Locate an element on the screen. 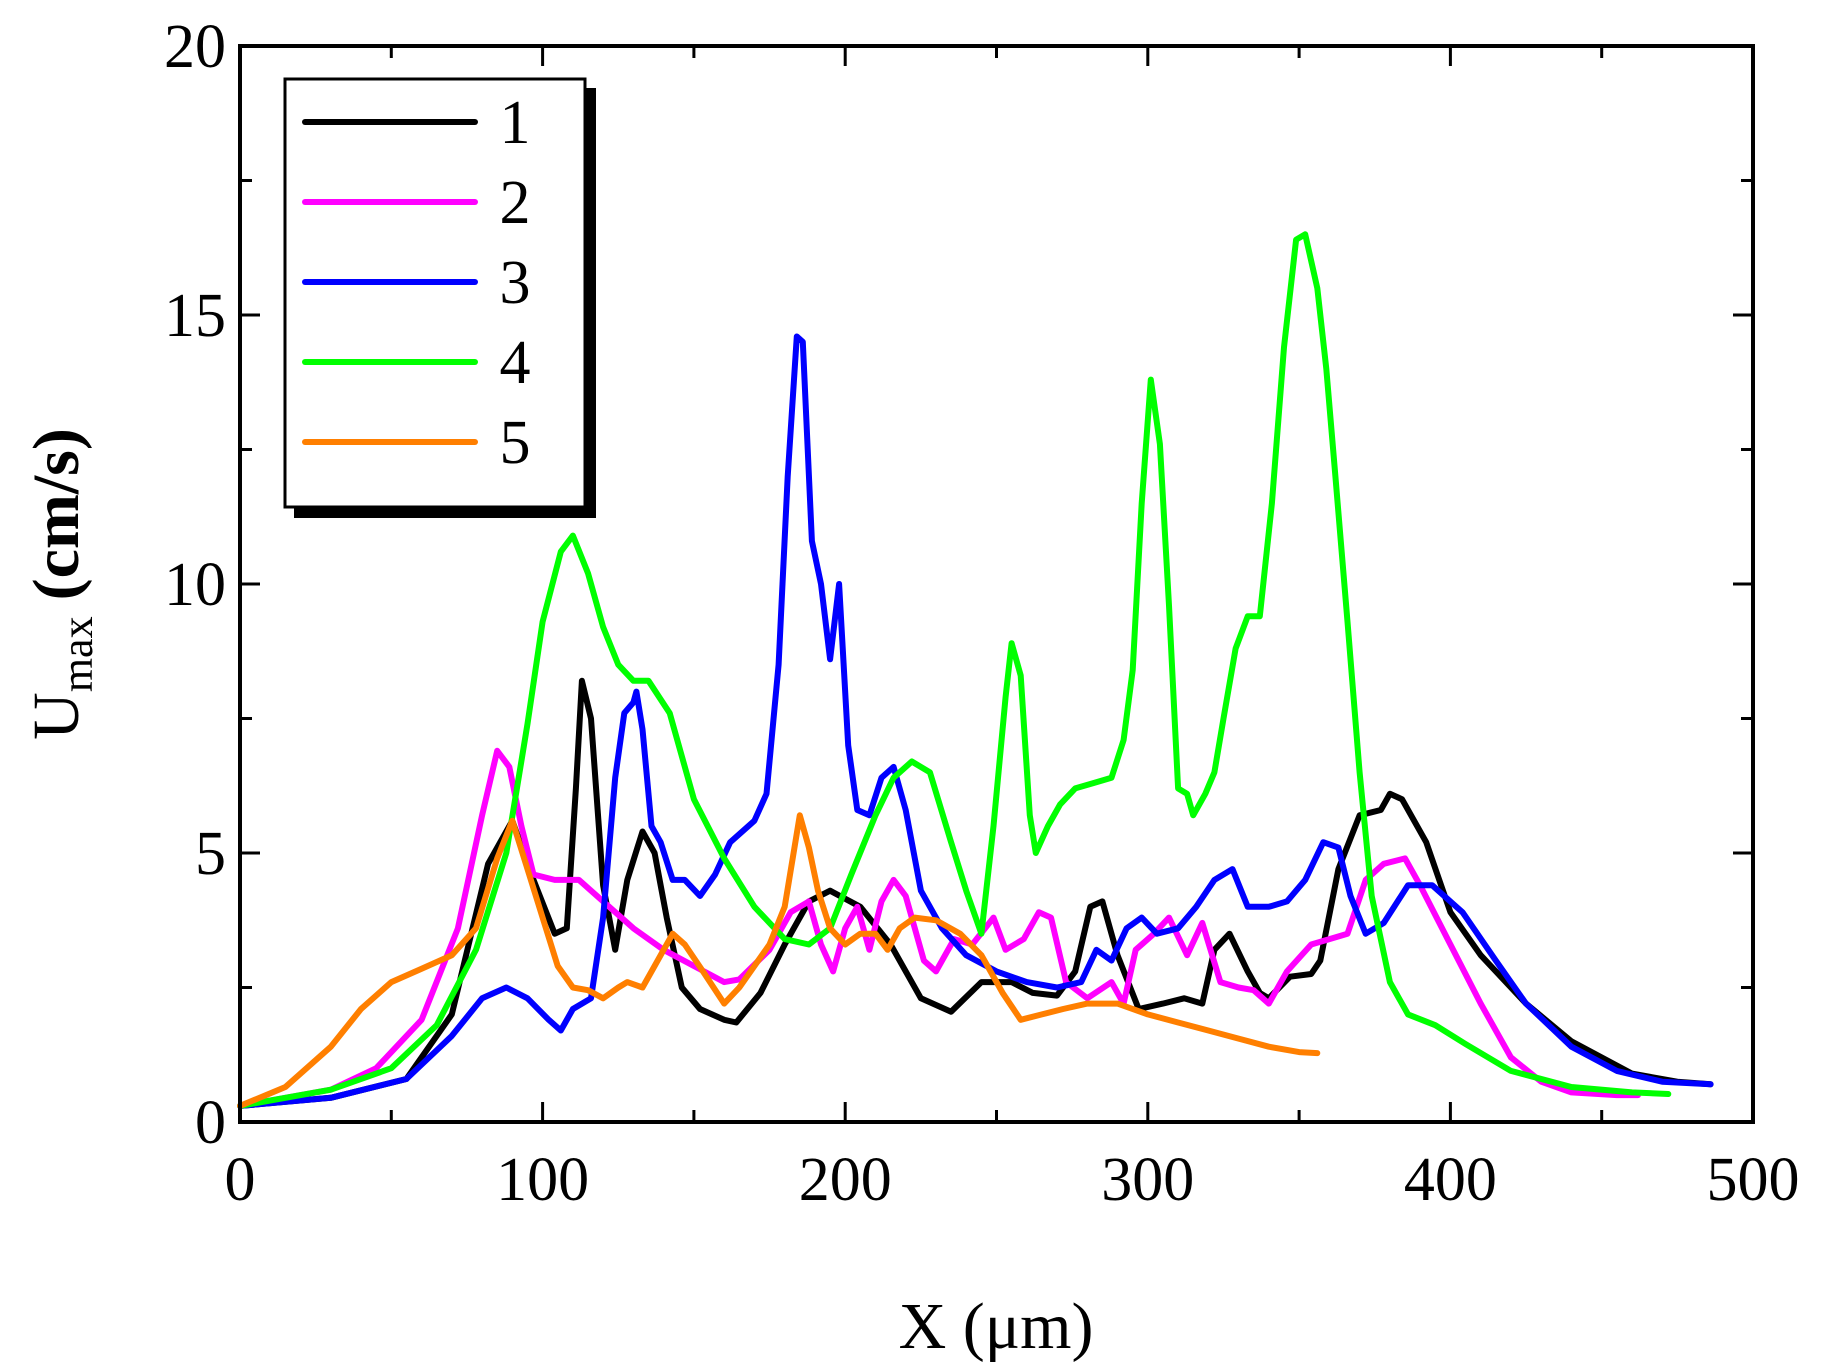 Image resolution: width=1830 pixels, height=1368 pixels. y-tick-label: 20 is located at coordinates (195, 47).